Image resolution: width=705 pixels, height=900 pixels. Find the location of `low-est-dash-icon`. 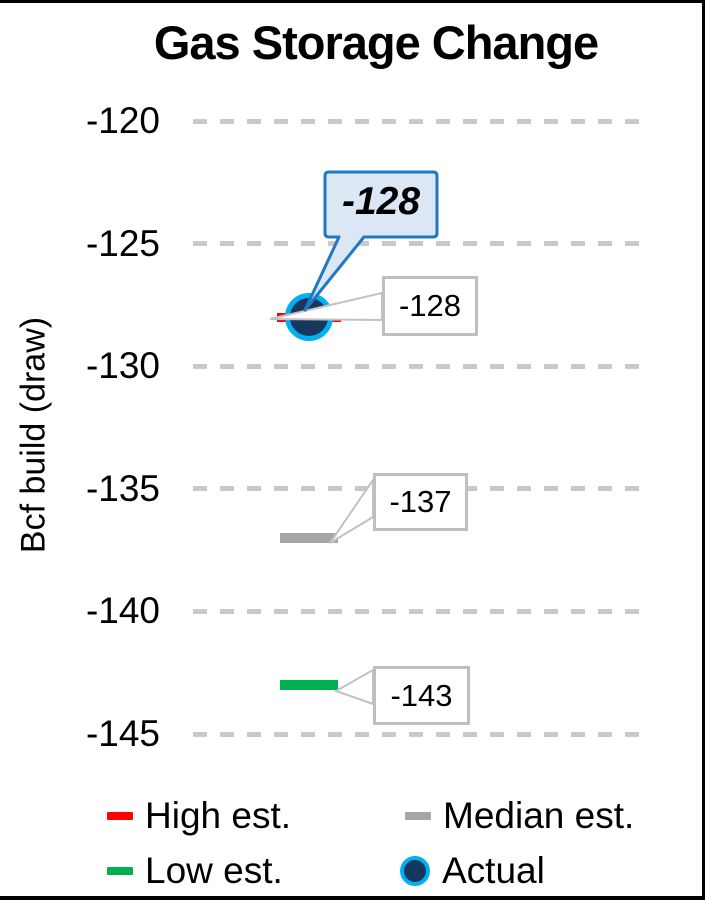

low-est-dash-icon is located at coordinates (120, 871).